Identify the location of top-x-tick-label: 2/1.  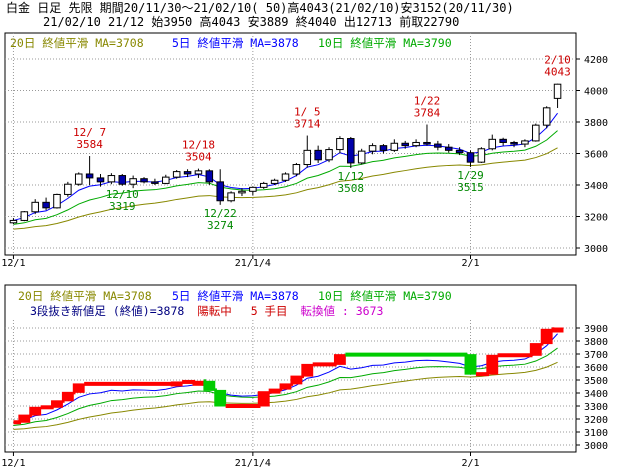
(470, 263).